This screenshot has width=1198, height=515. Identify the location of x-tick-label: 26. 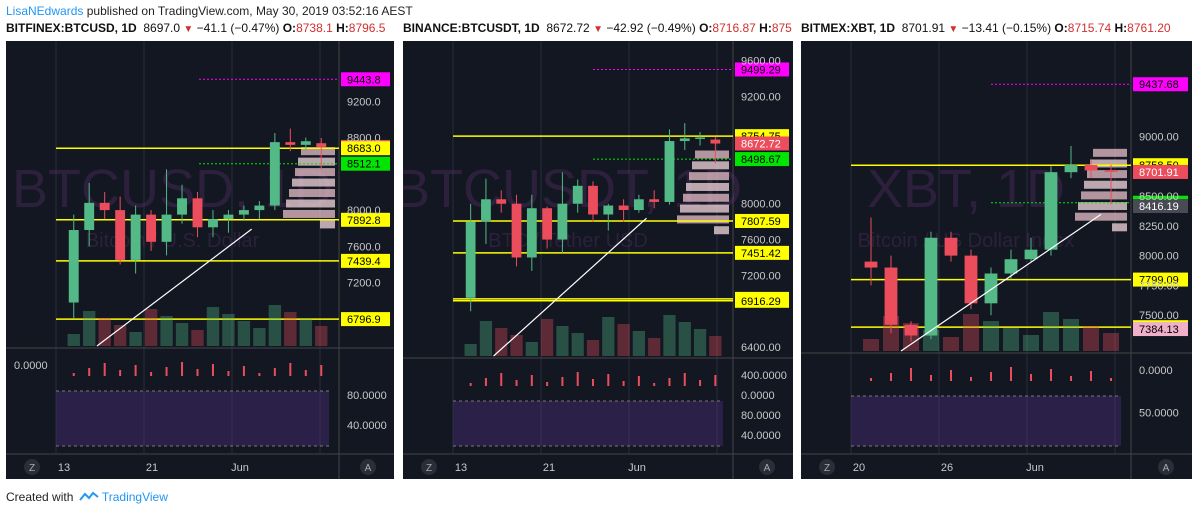
(947, 468).